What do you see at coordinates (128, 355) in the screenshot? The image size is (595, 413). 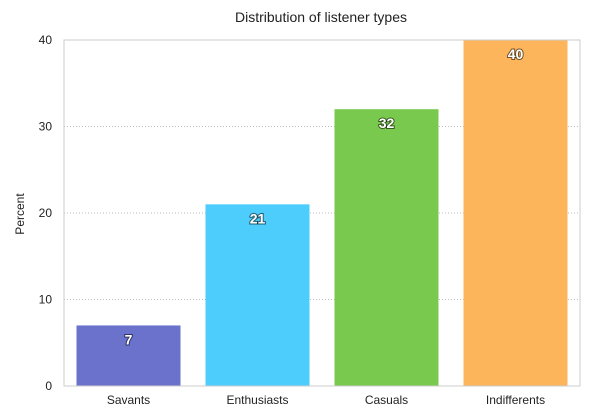 I see `bar-savants` at bounding box center [128, 355].